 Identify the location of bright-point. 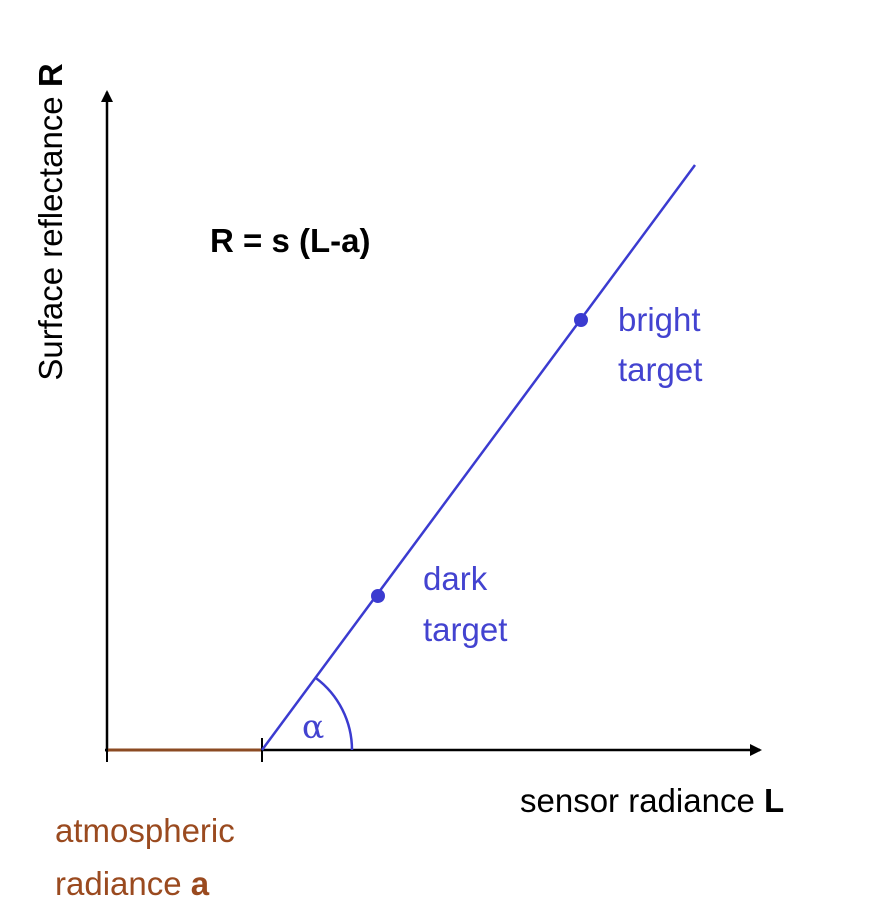
(581, 320).